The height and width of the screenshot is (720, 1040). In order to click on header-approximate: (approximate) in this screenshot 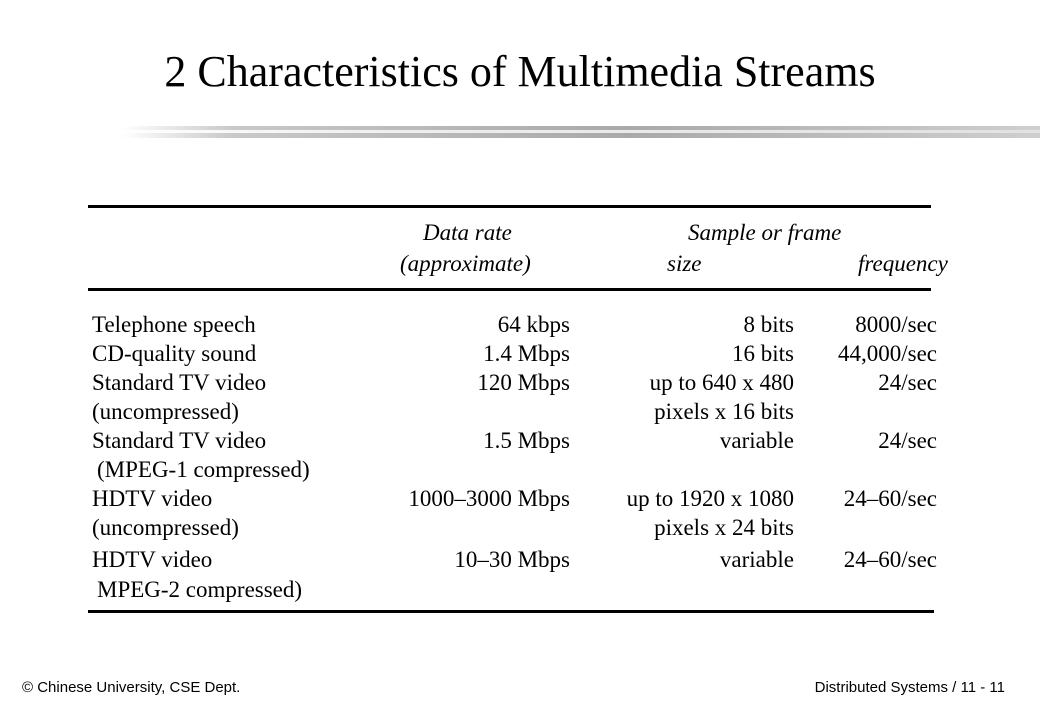, I will do `click(465, 263)`.